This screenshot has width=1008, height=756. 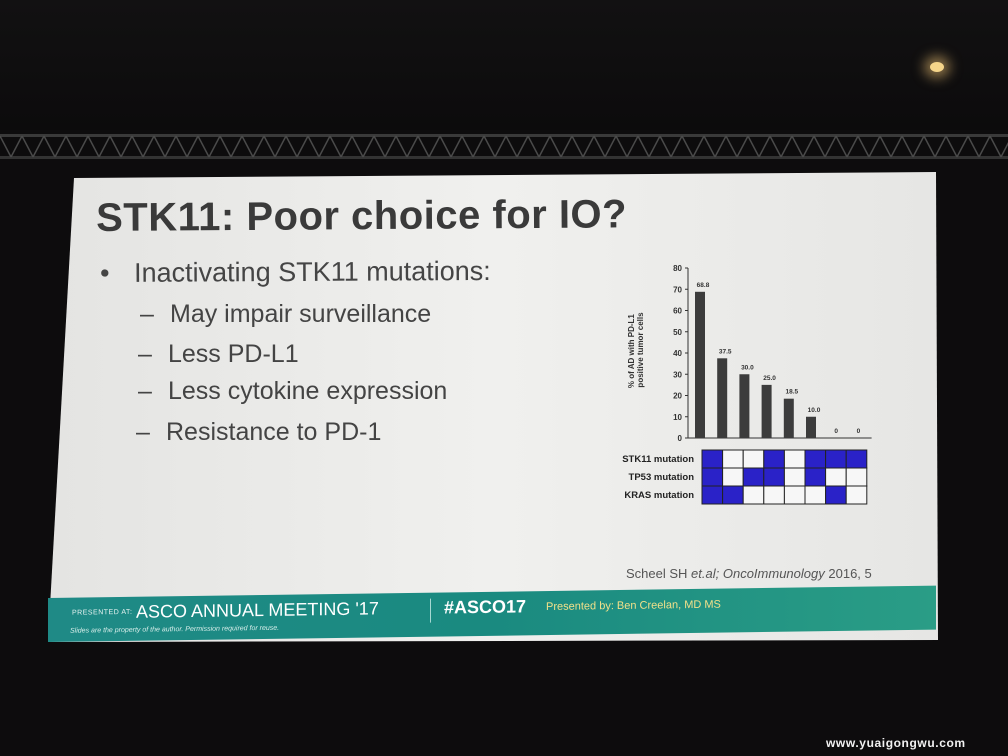 I want to click on y-tick-label: 0, so click(x=680, y=438).